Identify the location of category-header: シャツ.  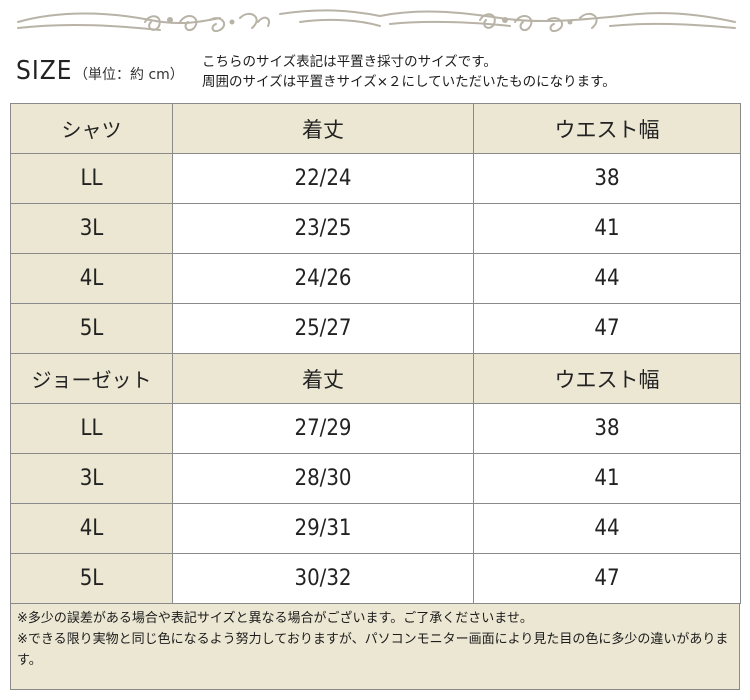
(91, 128).